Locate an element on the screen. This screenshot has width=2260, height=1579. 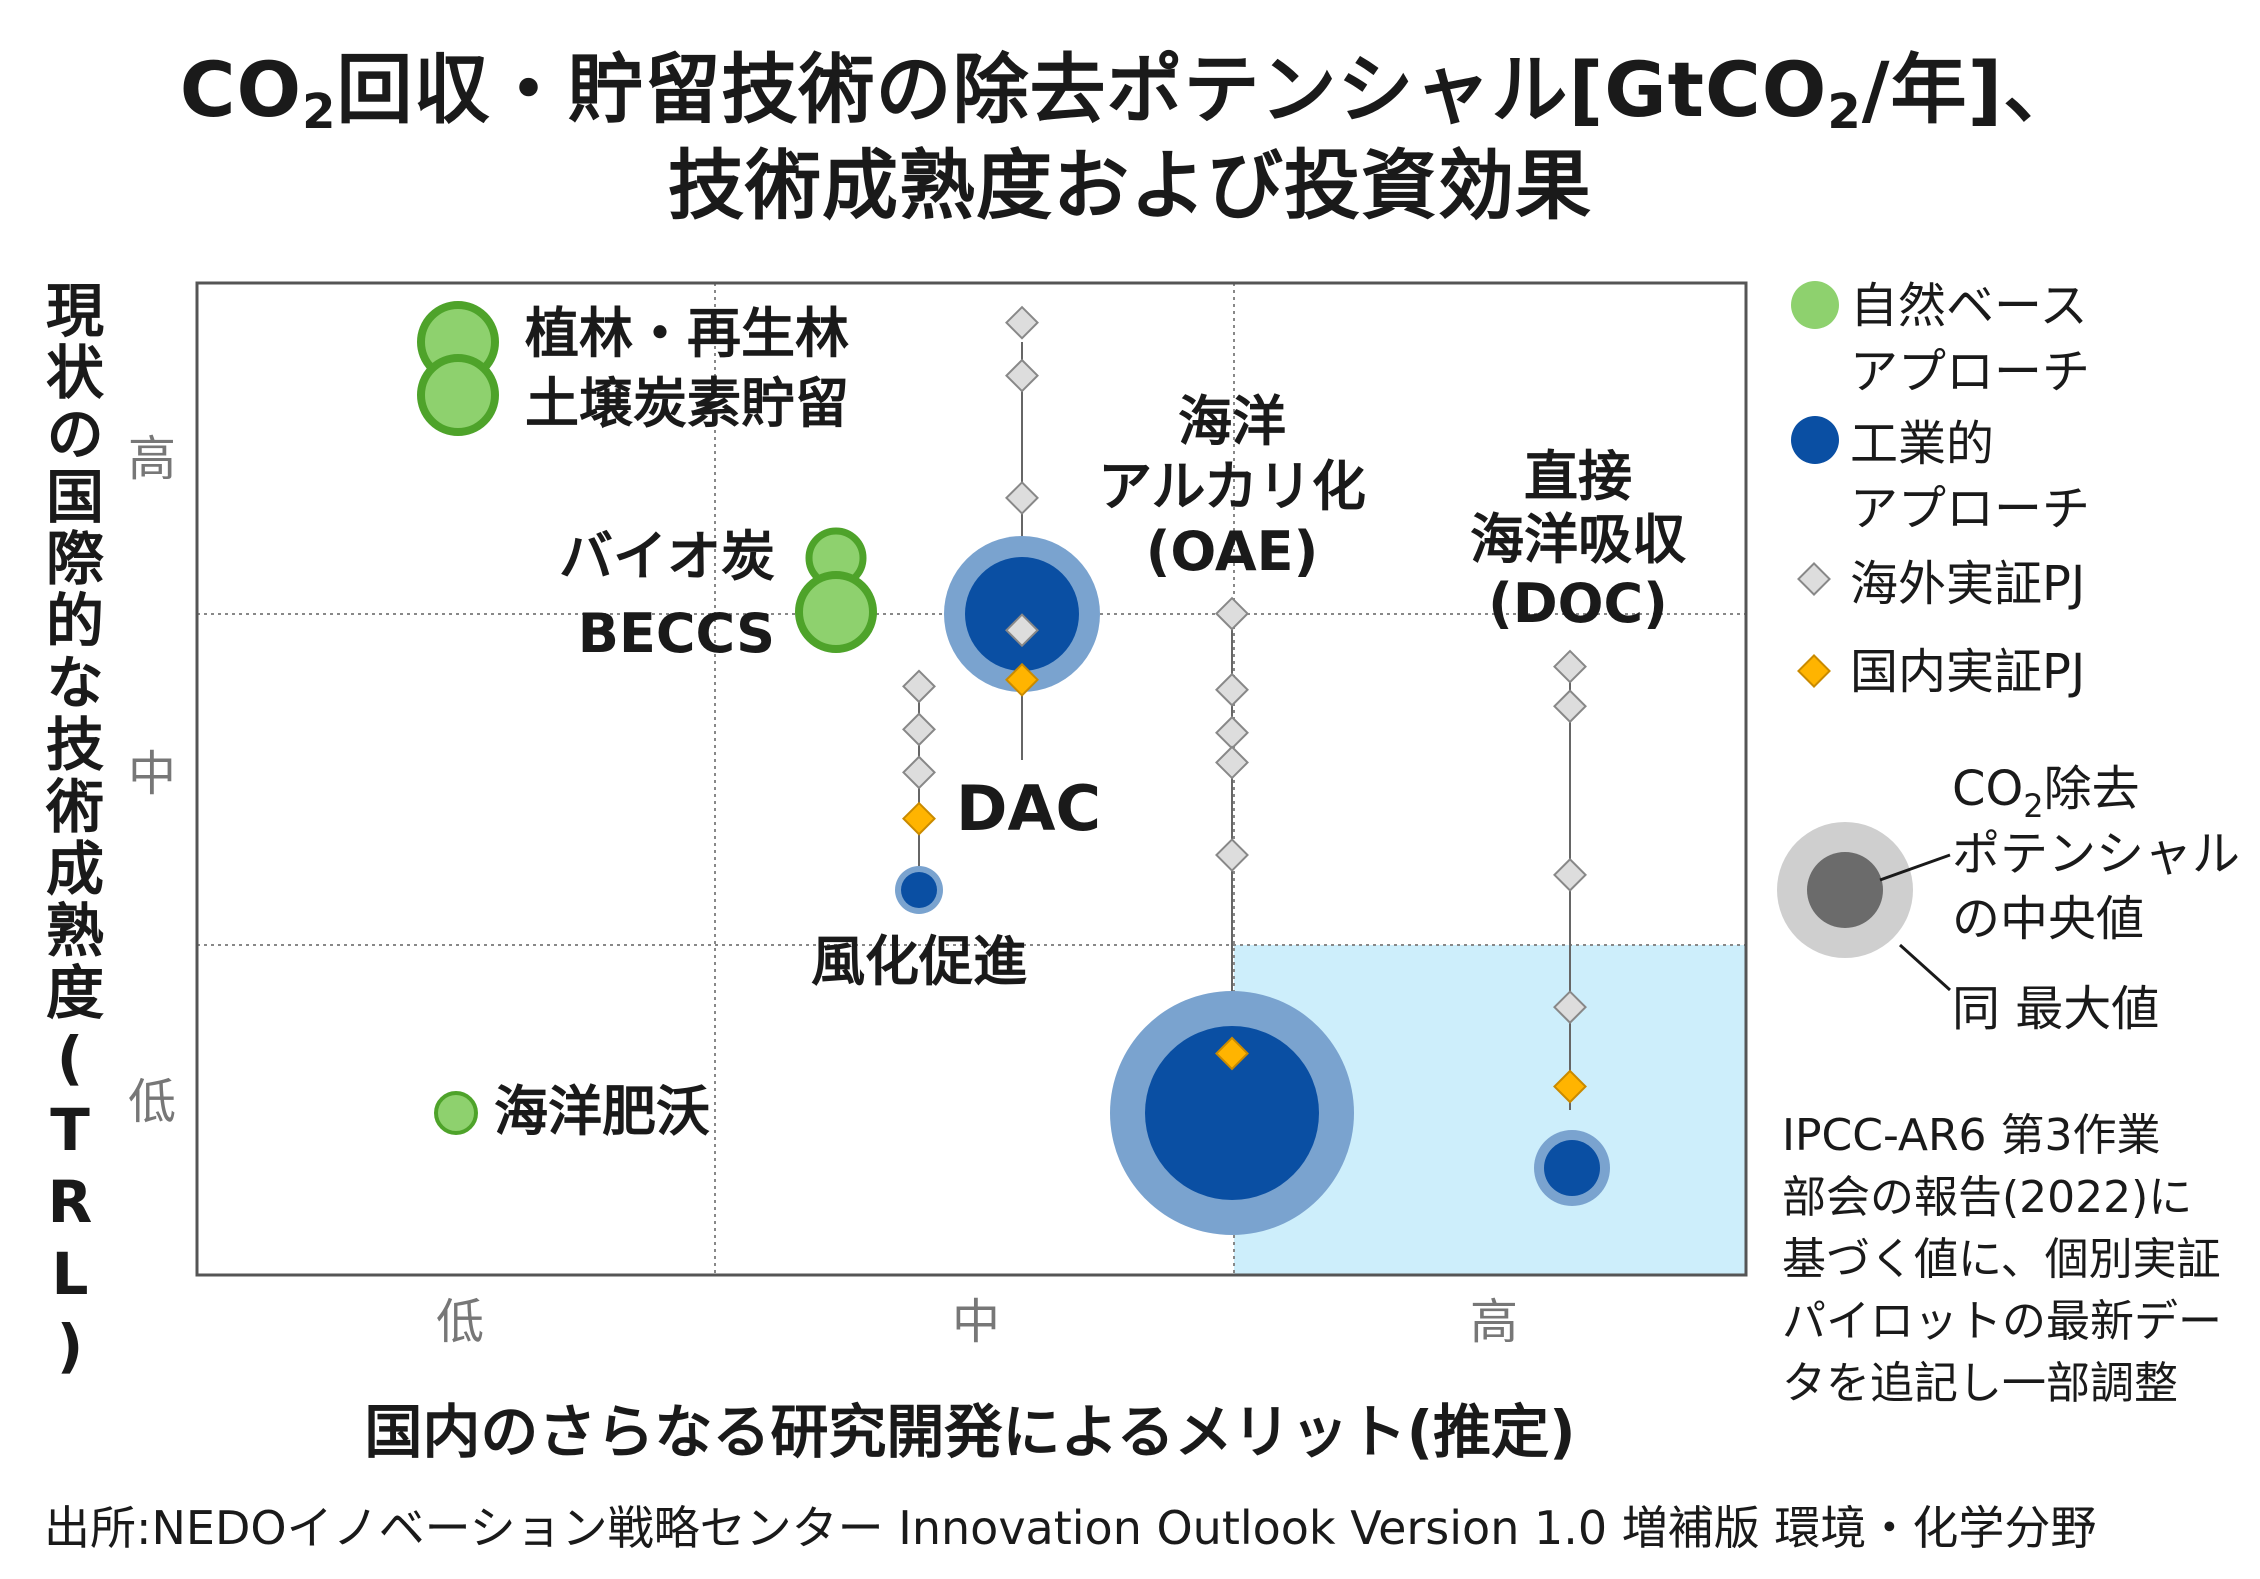
y-tick-low: 低 is located at coordinates (152, 1102).